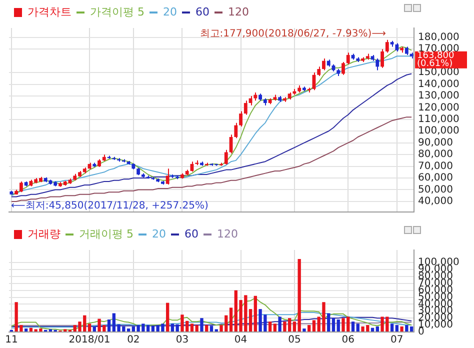 The width and height of the screenshot is (474, 348). What do you see at coordinates (435, 142) in the screenshot?
I see `y-tick-label: 90,000` at bounding box center [435, 142].